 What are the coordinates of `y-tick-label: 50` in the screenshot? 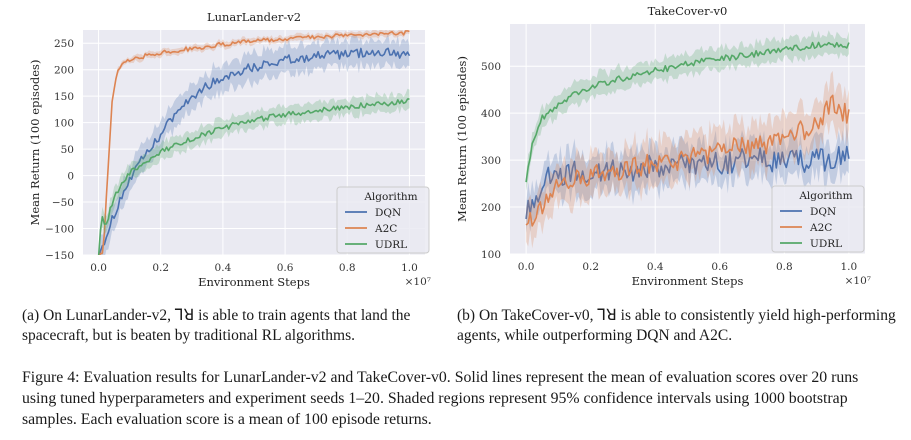 It's located at (67, 150).